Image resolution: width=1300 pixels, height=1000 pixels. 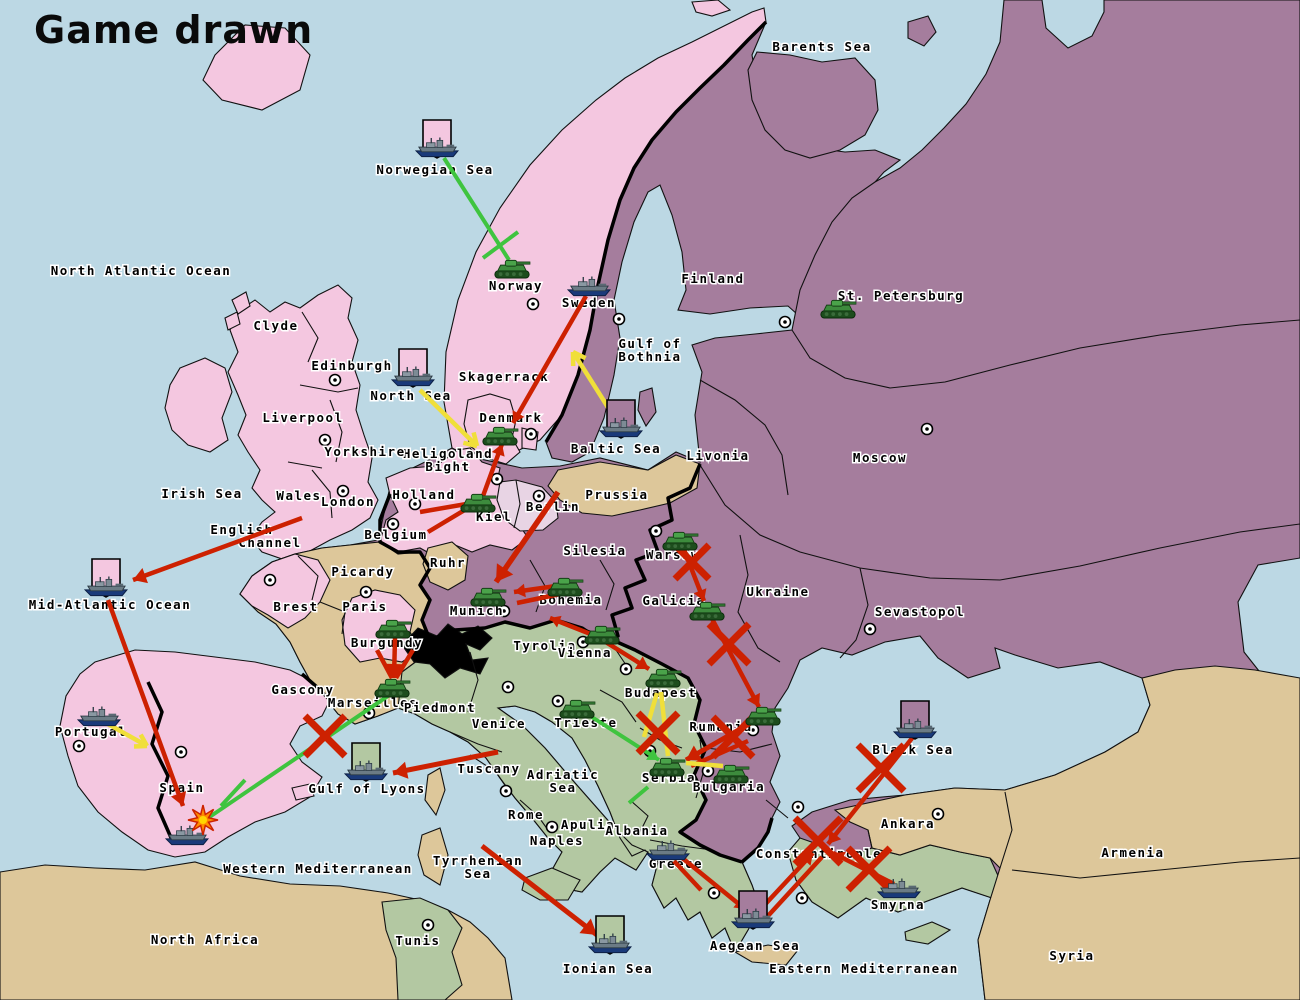 I want to click on region-cyprus, so click(x=928, y=933).